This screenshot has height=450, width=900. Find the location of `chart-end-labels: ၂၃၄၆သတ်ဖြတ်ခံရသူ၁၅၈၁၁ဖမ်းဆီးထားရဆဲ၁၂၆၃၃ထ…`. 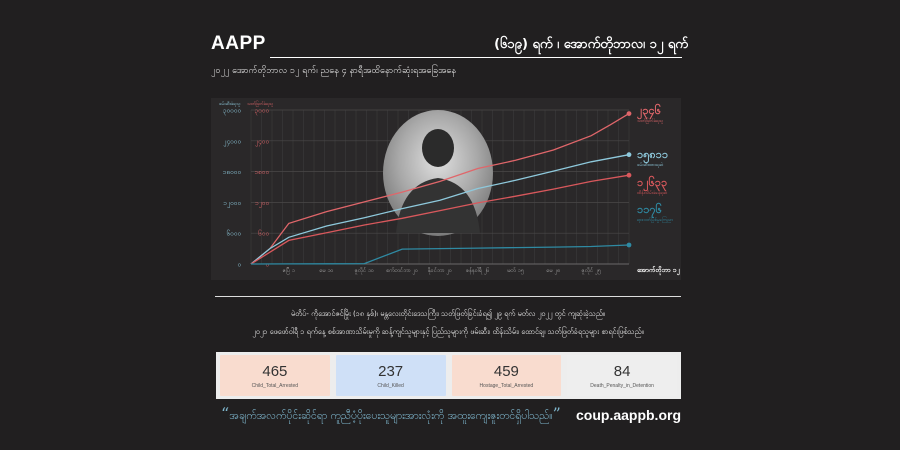

chart-end-labels: ၂၃၄၆သတ်ဖြတ်ခံရသူ၁၅၈၁၁ဖမ်းဆီးထားရဆဲ၁၂၆၃၃ထ… is located at coordinates (655, 163).